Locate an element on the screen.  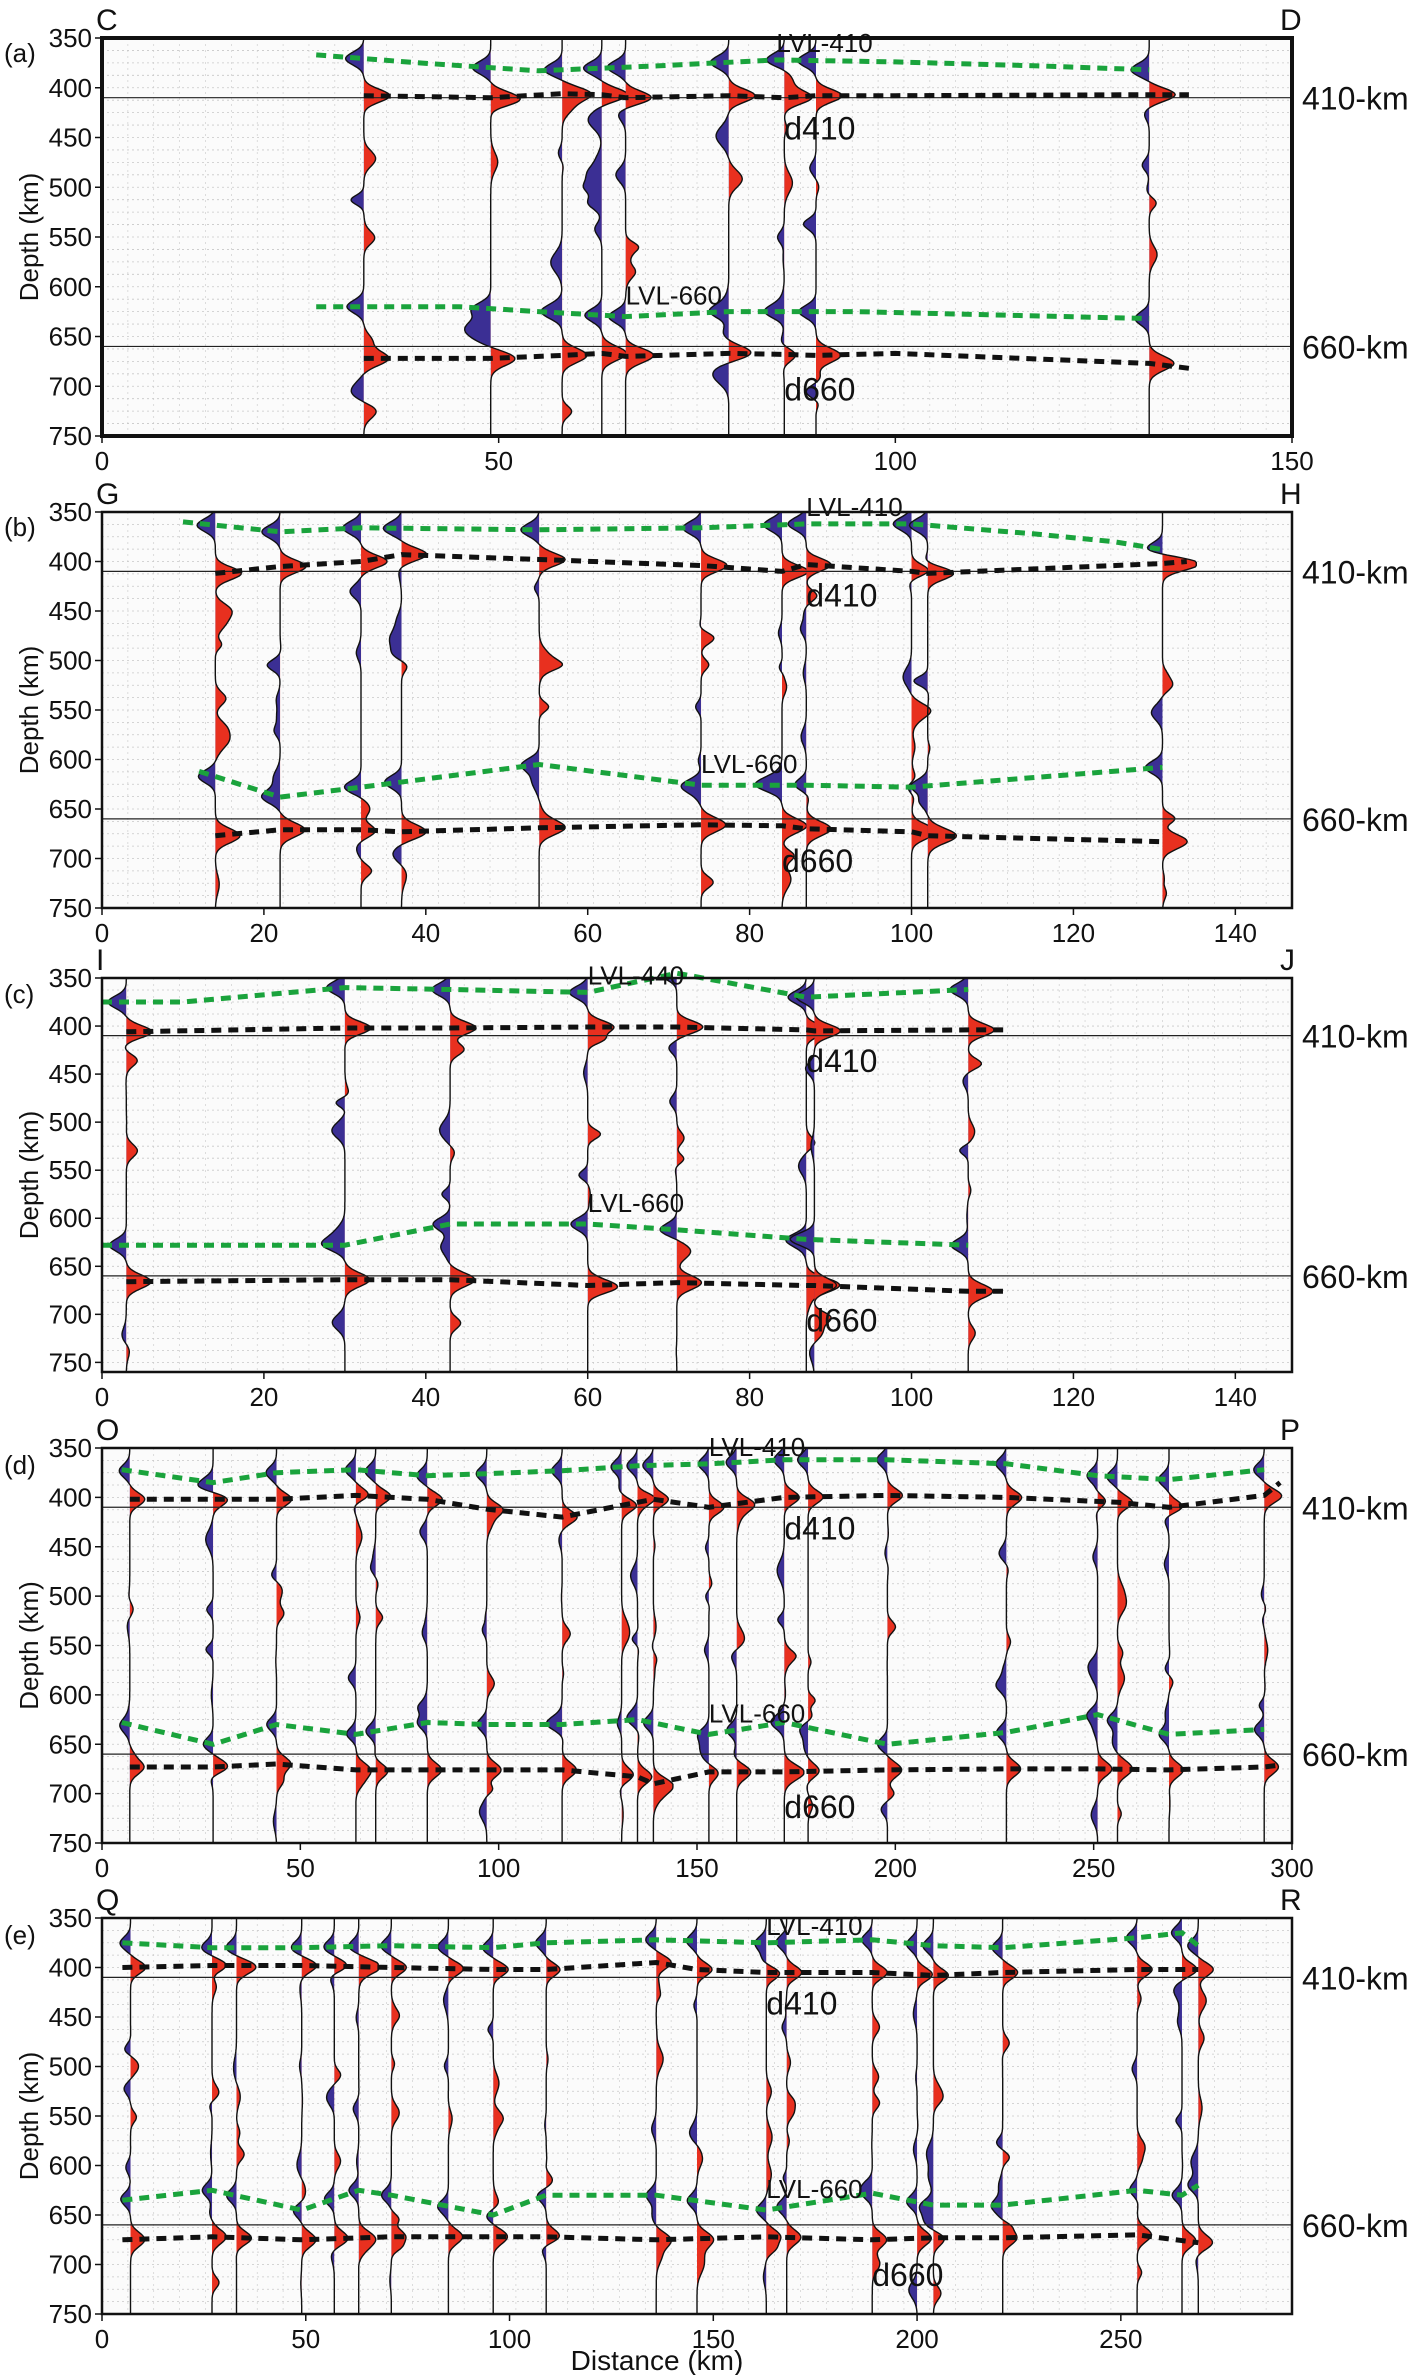
x-tick-label: 80 is located at coordinates (749, 933).